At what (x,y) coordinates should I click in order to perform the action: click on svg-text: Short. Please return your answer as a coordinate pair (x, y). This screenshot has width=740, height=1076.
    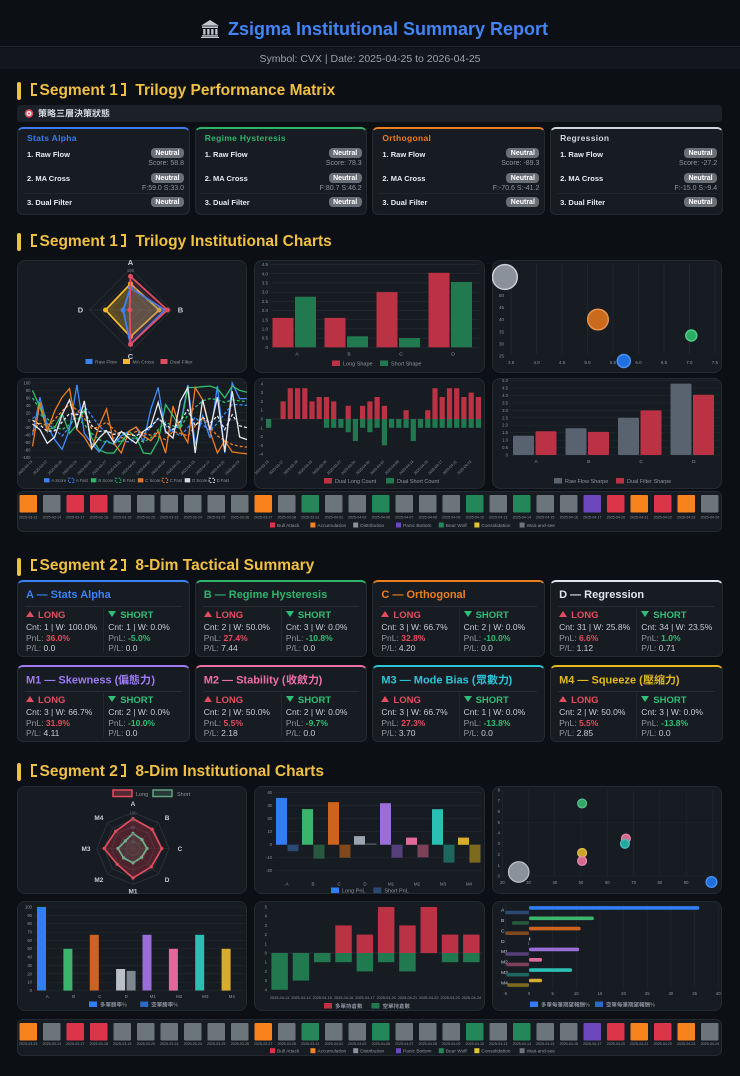
    Looking at the image, I should click on (184, 795).